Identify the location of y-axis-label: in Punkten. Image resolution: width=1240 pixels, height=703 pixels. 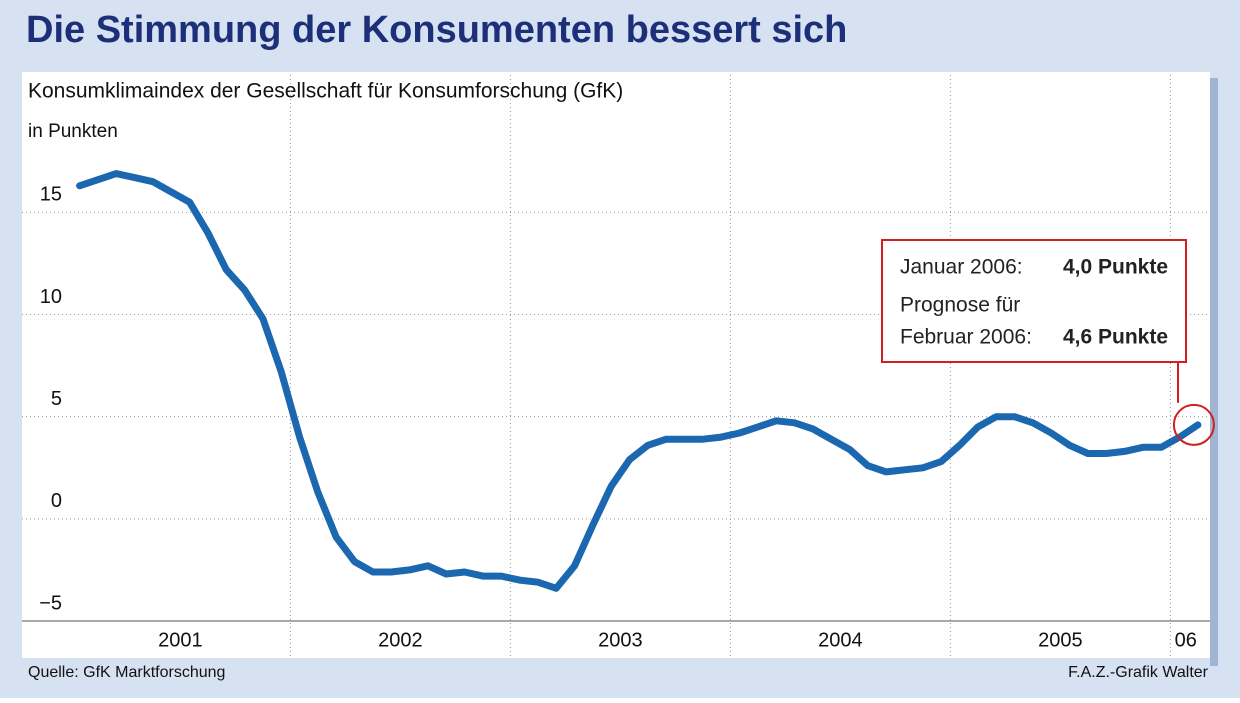
(73, 131).